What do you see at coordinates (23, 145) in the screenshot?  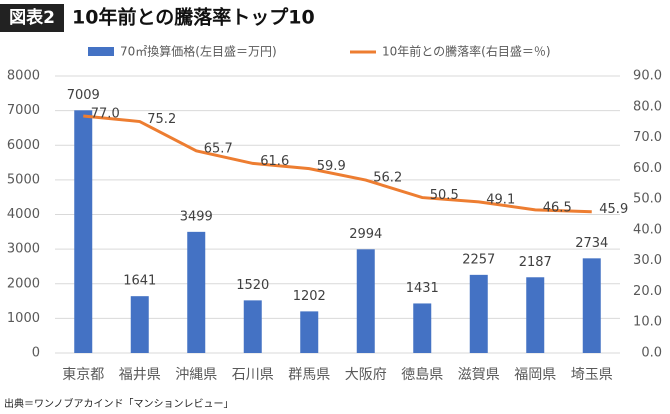 I see `y-tick-label: 6000` at bounding box center [23, 145].